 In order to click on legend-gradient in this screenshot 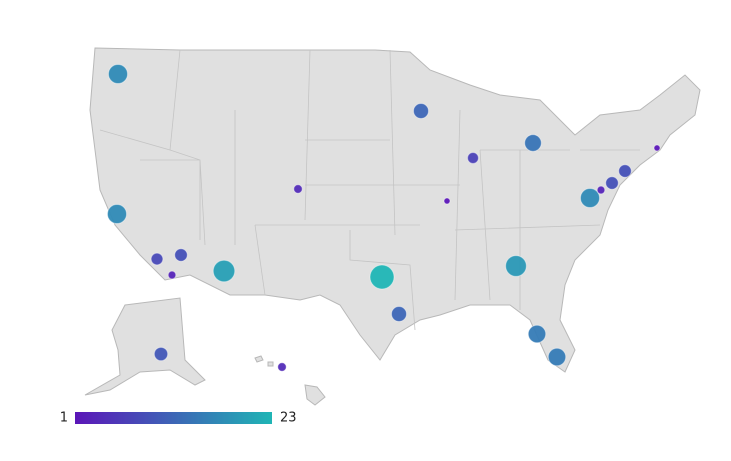, I will do `click(173, 418)`.